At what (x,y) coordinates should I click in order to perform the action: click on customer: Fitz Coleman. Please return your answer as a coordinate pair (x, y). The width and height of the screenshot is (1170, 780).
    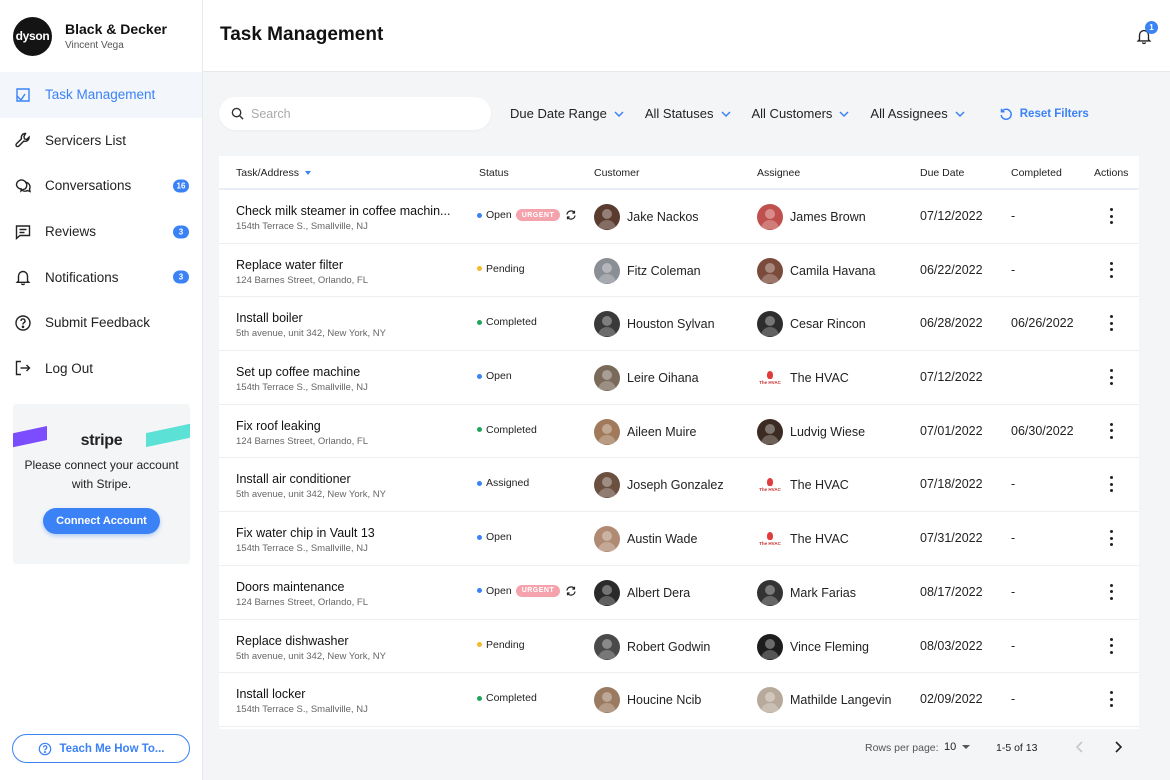
    Looking at the image, I should click on (647, 270).